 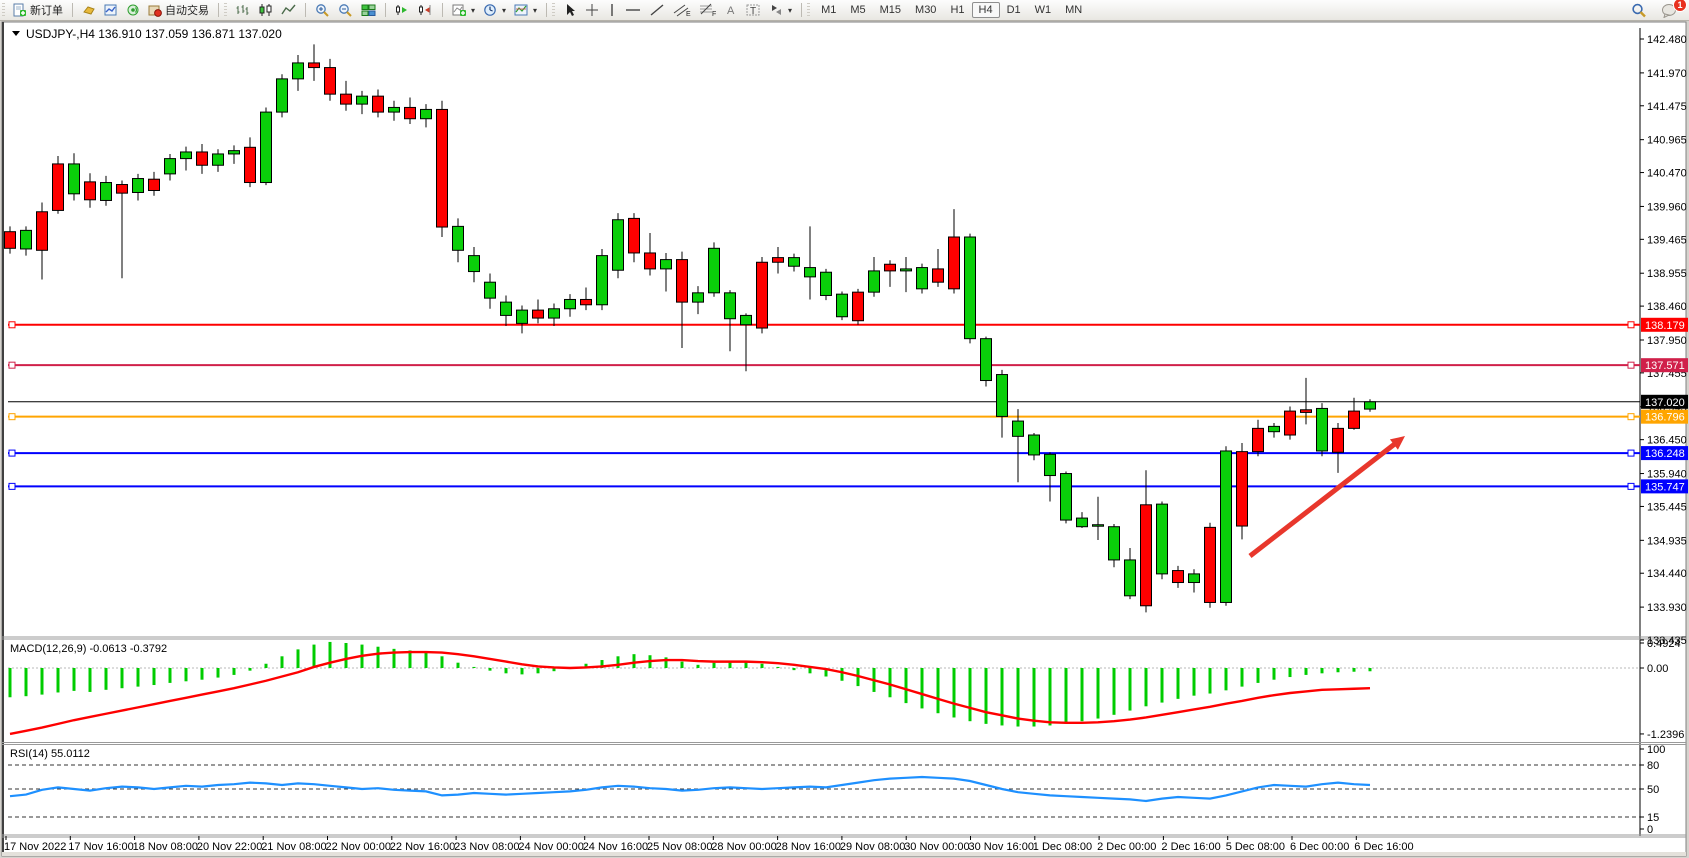 I want to click on templates-button: ▾, so click(x=525, y=10).